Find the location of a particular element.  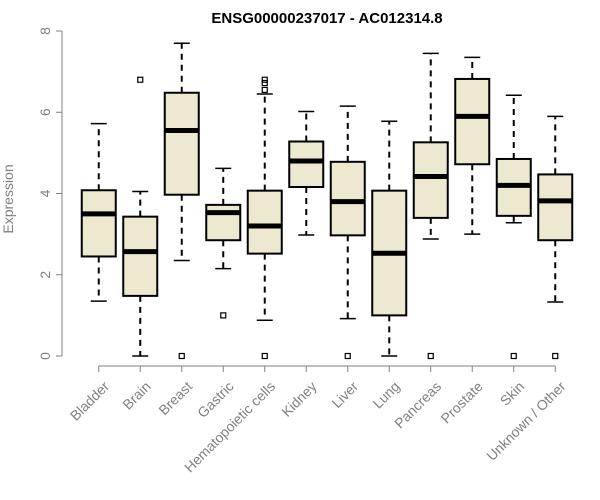

y-tick-label: 0 is located at coordinates (45, 356).